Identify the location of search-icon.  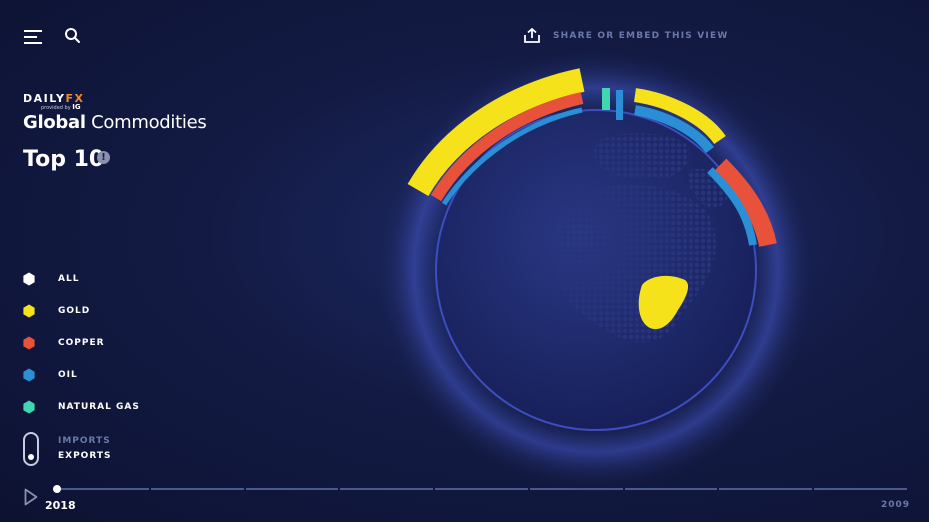
(72, 35).